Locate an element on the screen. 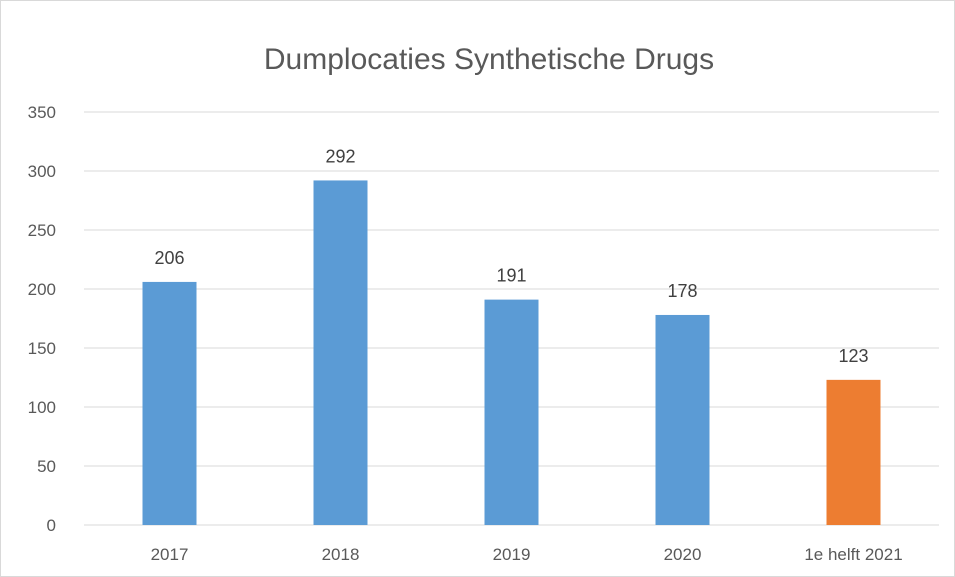  data-label: 178 is located at coordinates (682, 291).